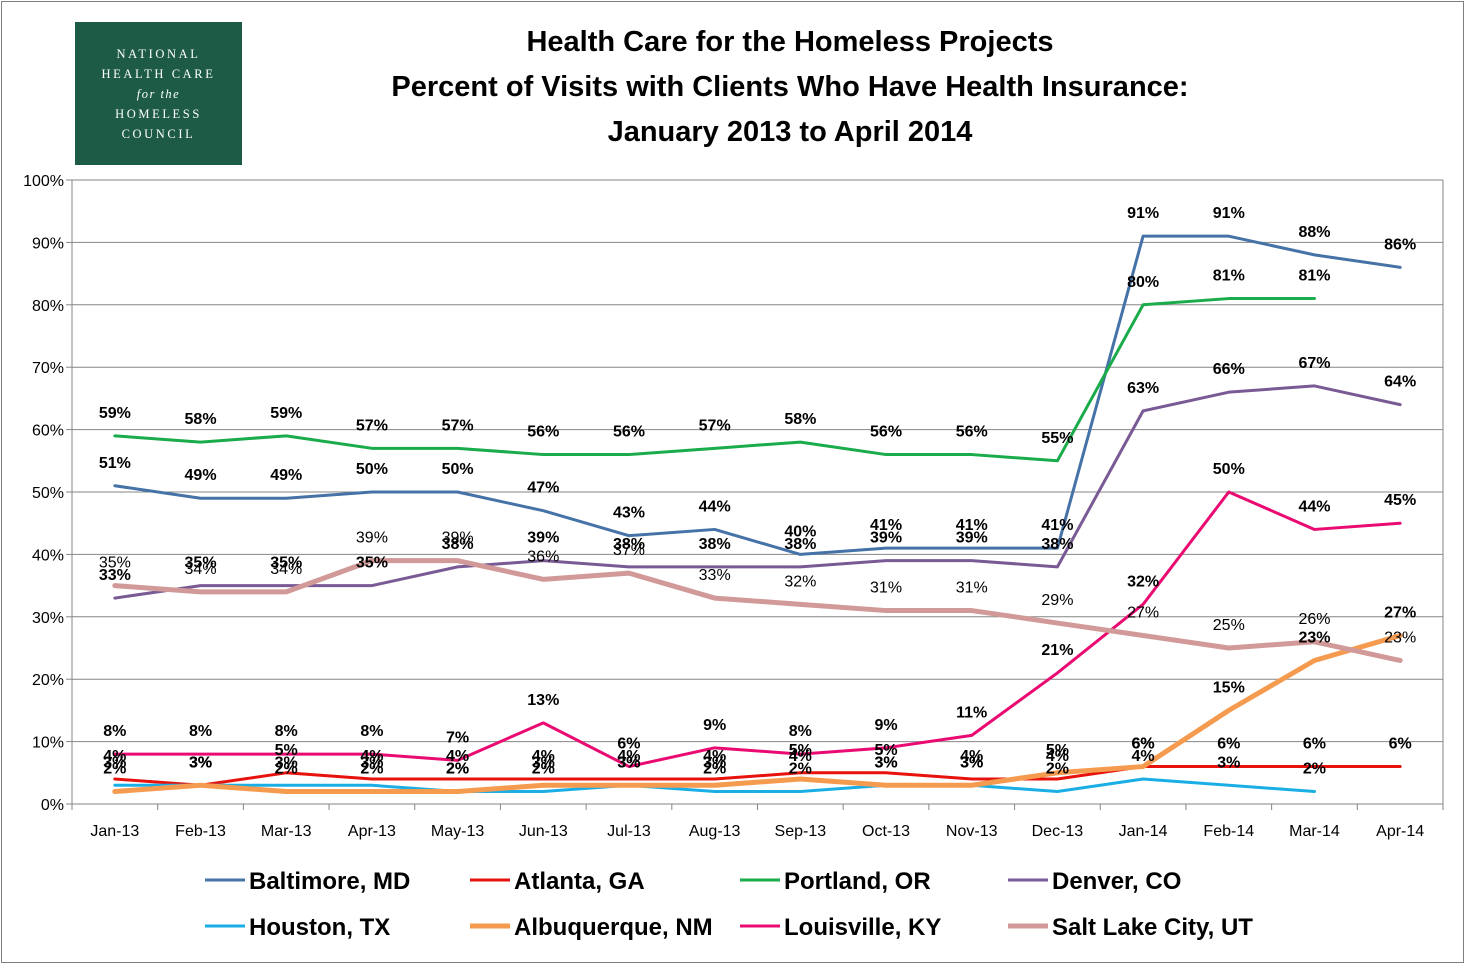 The height and width of the screenshot is (966, 1467). I want to click on data-label: 44%, so click(715, 506).